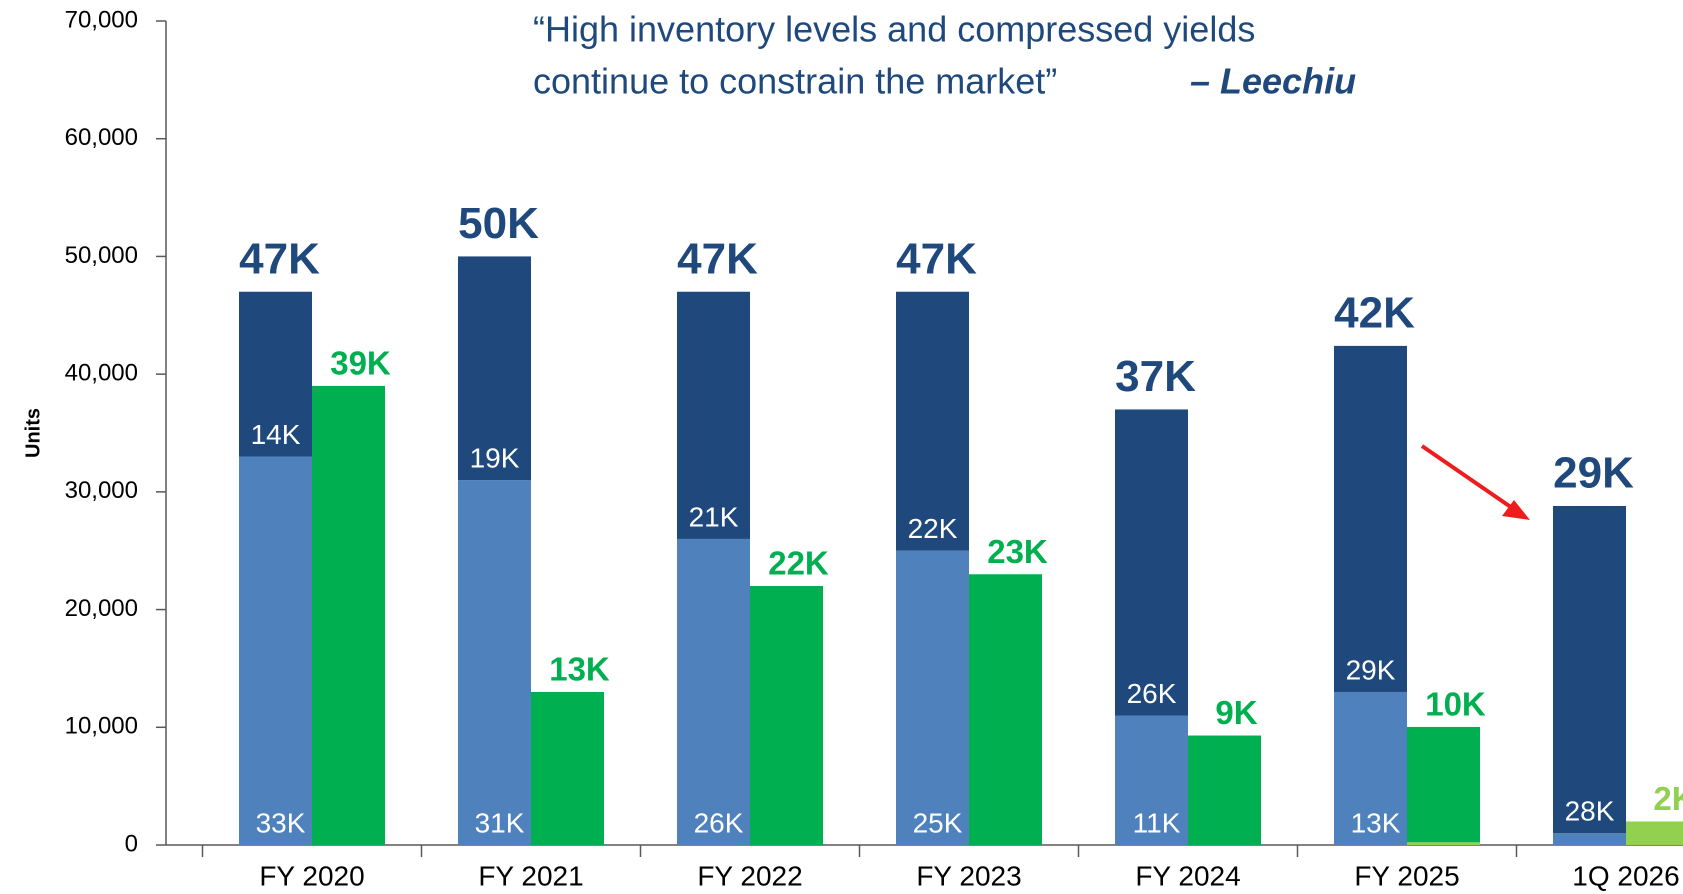  I want to click on quote-line: continue to constrain the market”, so click(795, 81).